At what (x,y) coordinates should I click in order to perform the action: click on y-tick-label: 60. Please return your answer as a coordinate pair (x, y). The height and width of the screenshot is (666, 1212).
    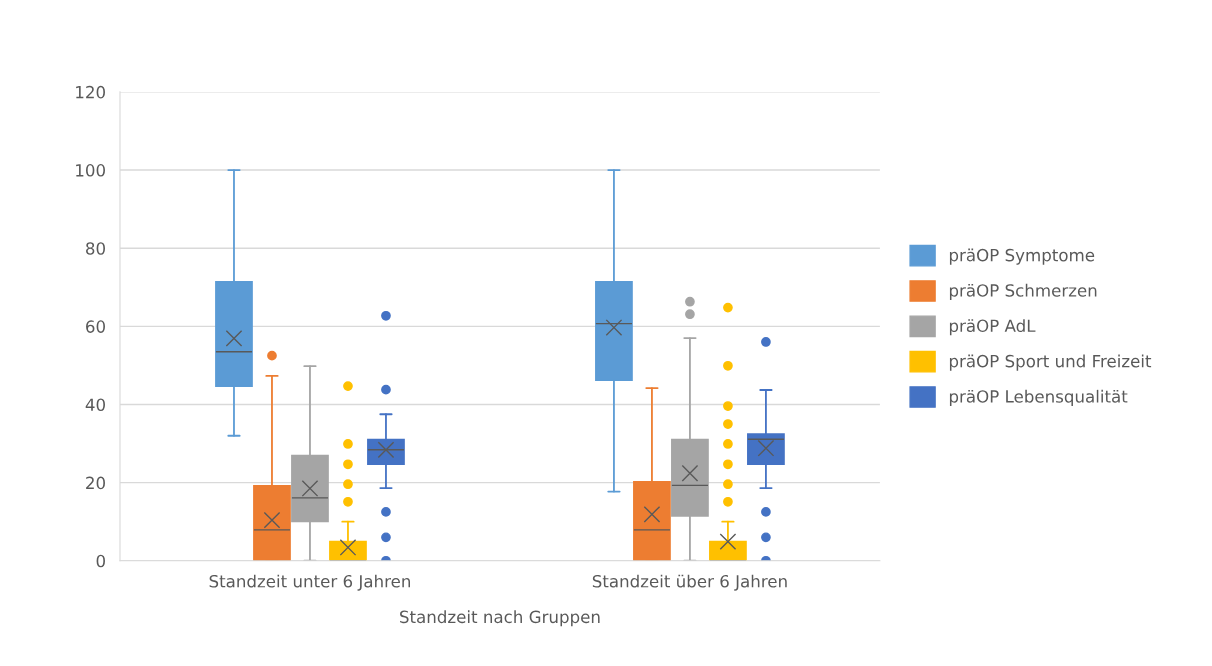
    Looking at the image, I should click on (95, 326).